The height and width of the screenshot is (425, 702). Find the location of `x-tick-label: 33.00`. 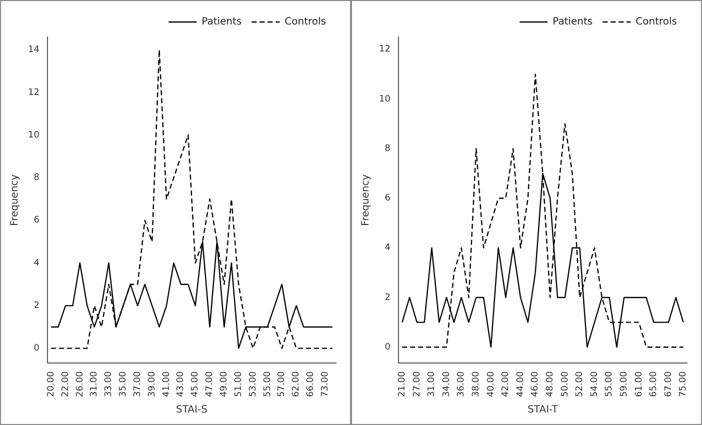

x-tick-label: 33.00 is located at coordinates (109, 383).